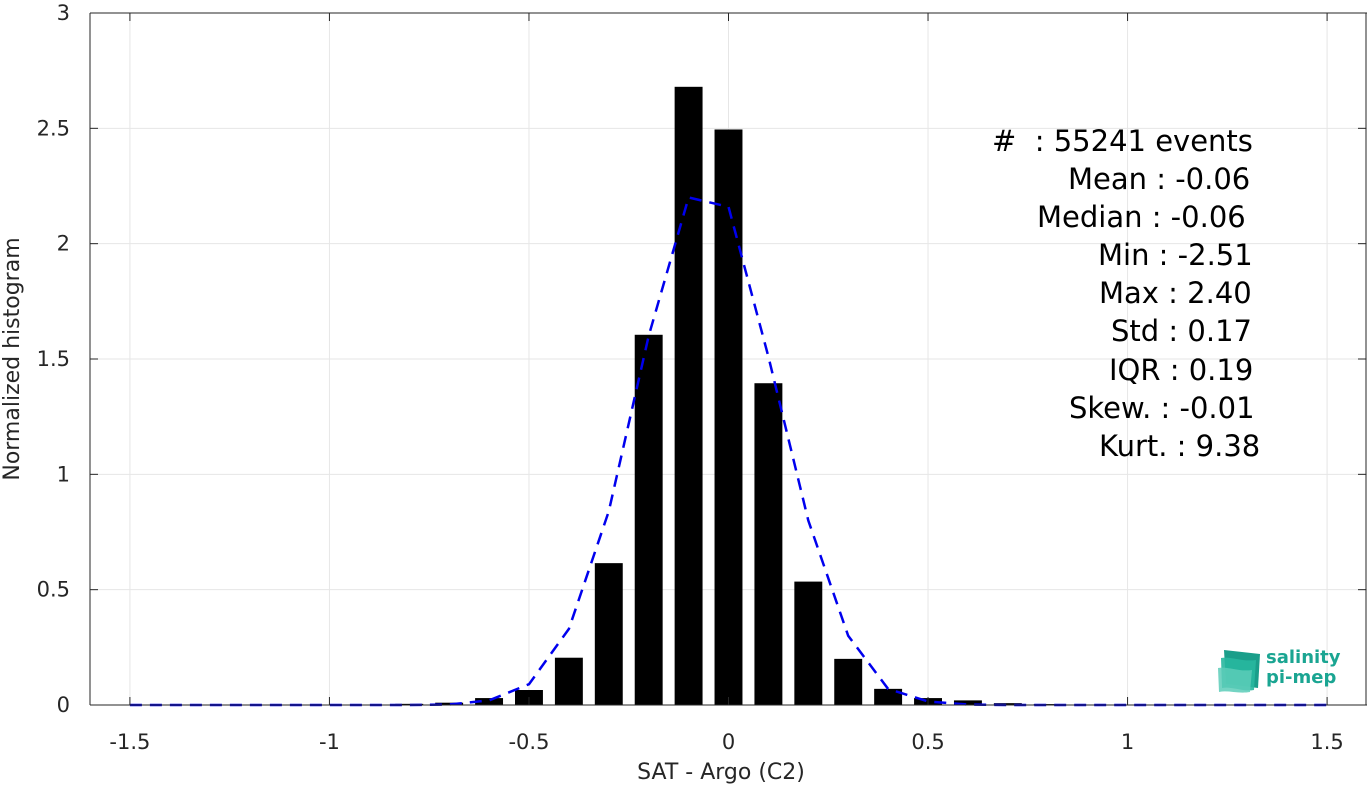  I want to click on x-tick-label: 0, so click(728, 742).